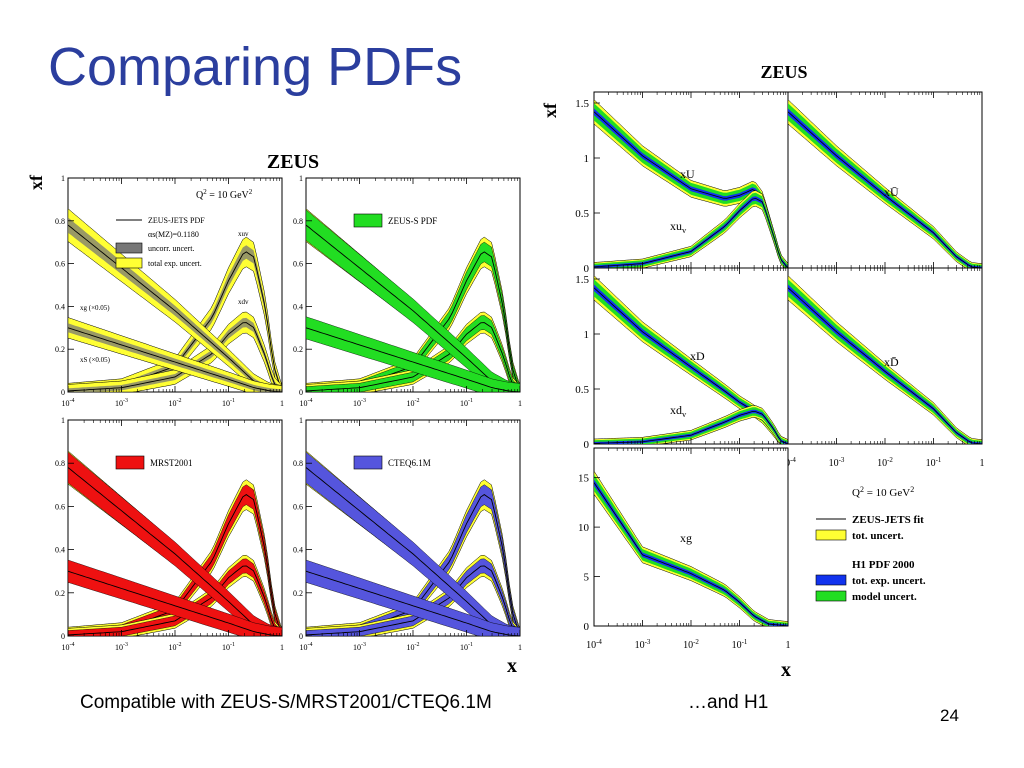 The width and height of the screenshot is (1024, 768). Describe the element at coordinates (306, 647) in the screenshot. I see `left-panel-3-xtick-label: 10⁻⁴` at that location.